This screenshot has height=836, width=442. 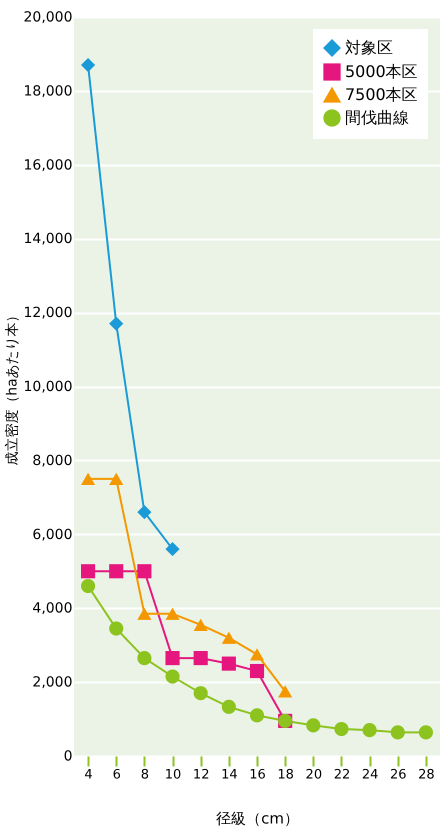 What do you see at coordinates (314, 775) in the screenshot?
I see `x-tick-label: 20` at bounding box center [314, 775].